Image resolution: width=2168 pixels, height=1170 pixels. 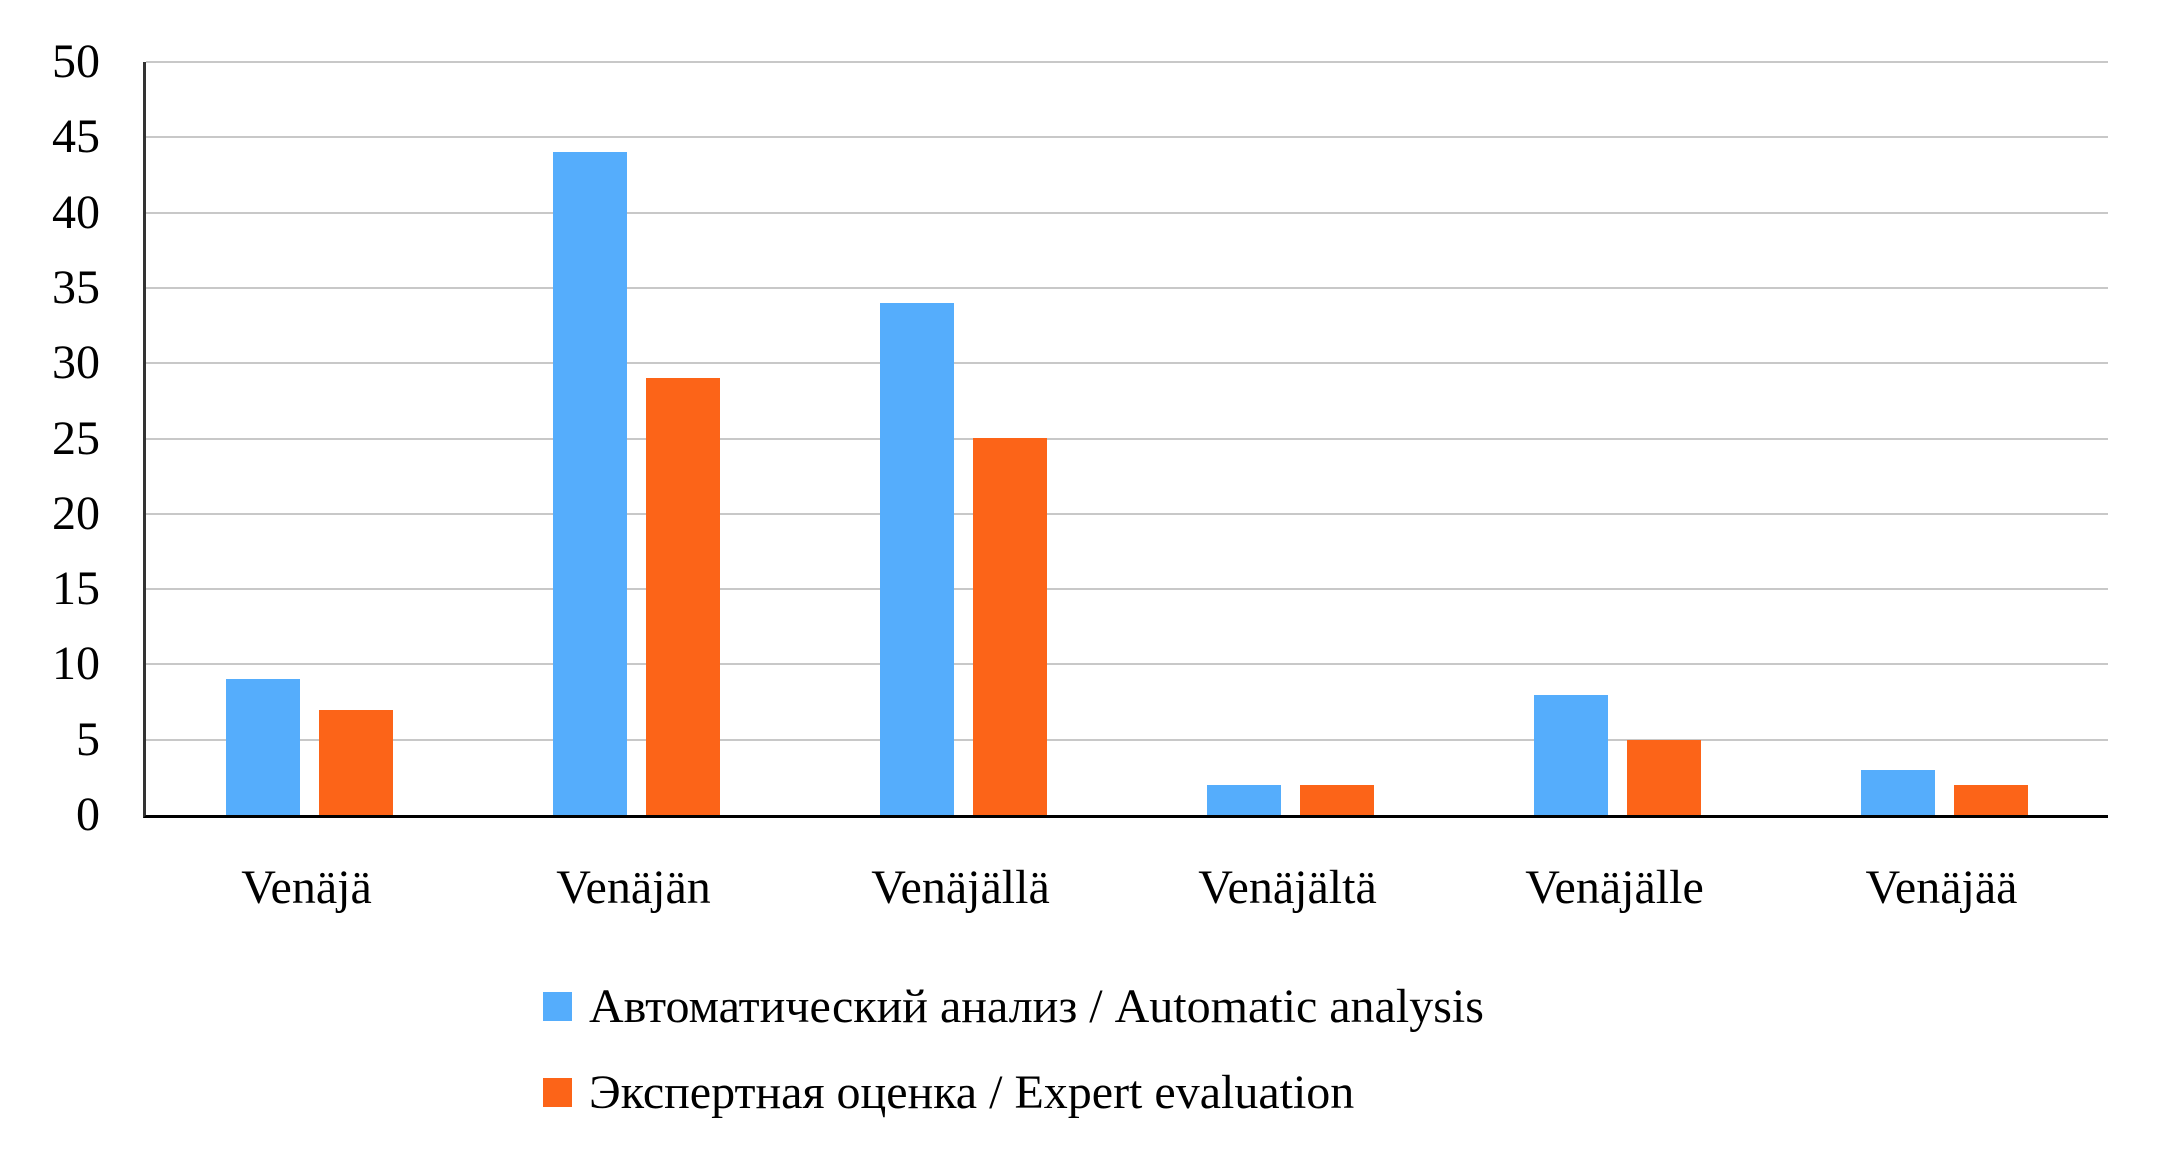 I want to click on x-category-label: Venäjältä, so click(x=1287, y=887).